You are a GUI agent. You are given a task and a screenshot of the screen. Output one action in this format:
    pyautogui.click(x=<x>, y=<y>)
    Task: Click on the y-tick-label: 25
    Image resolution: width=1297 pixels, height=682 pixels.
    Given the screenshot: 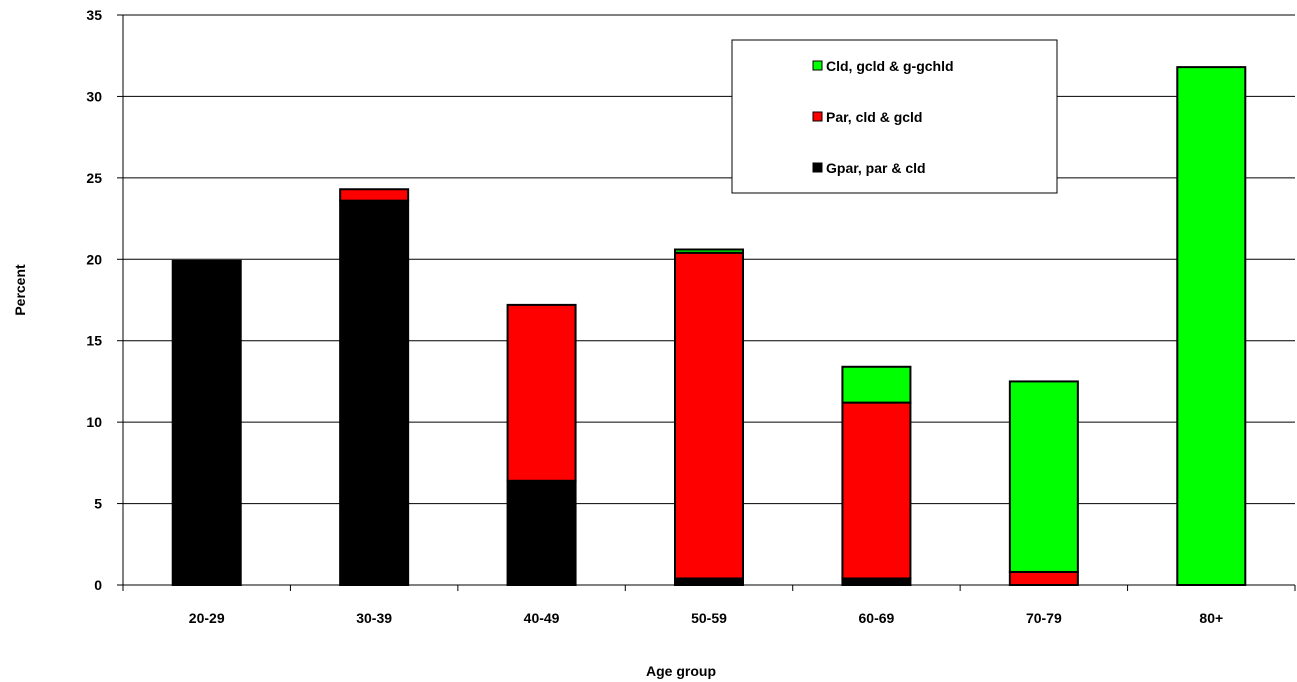 What is the action you would take?
    pyautogui.click(x=94, y=178)
    